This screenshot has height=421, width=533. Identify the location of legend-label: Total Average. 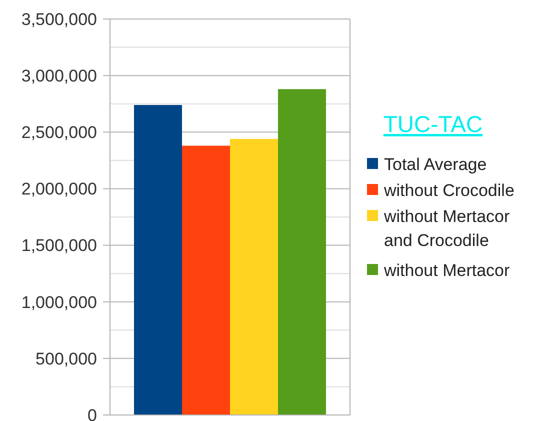
(435, 164).